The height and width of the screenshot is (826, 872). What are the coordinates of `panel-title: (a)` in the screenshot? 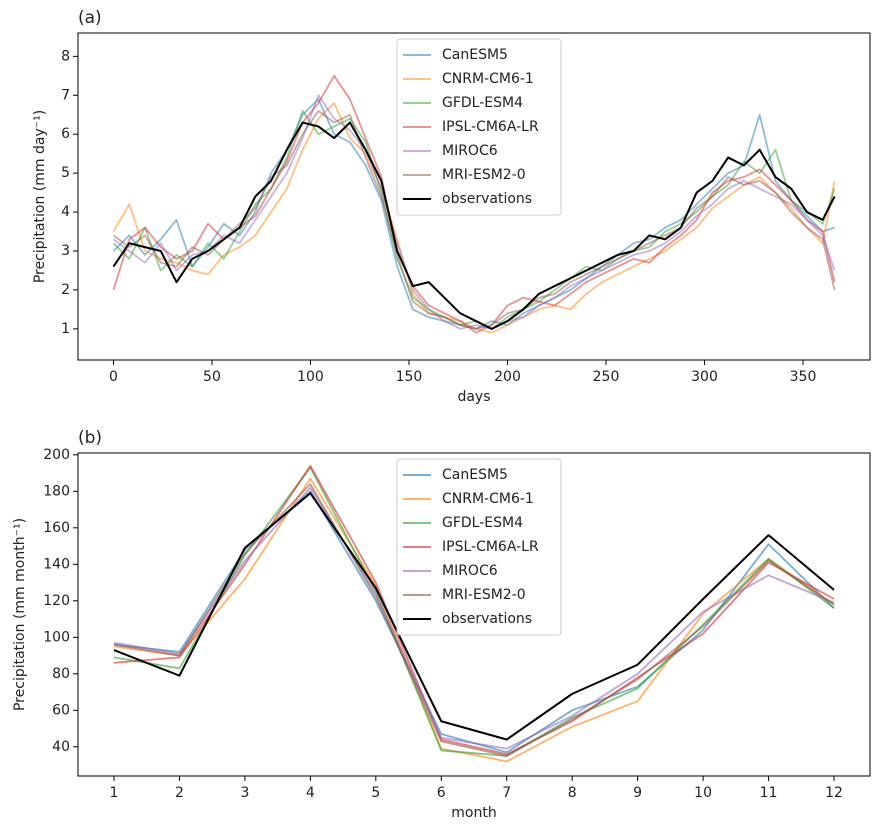 It's located at (90, 18).